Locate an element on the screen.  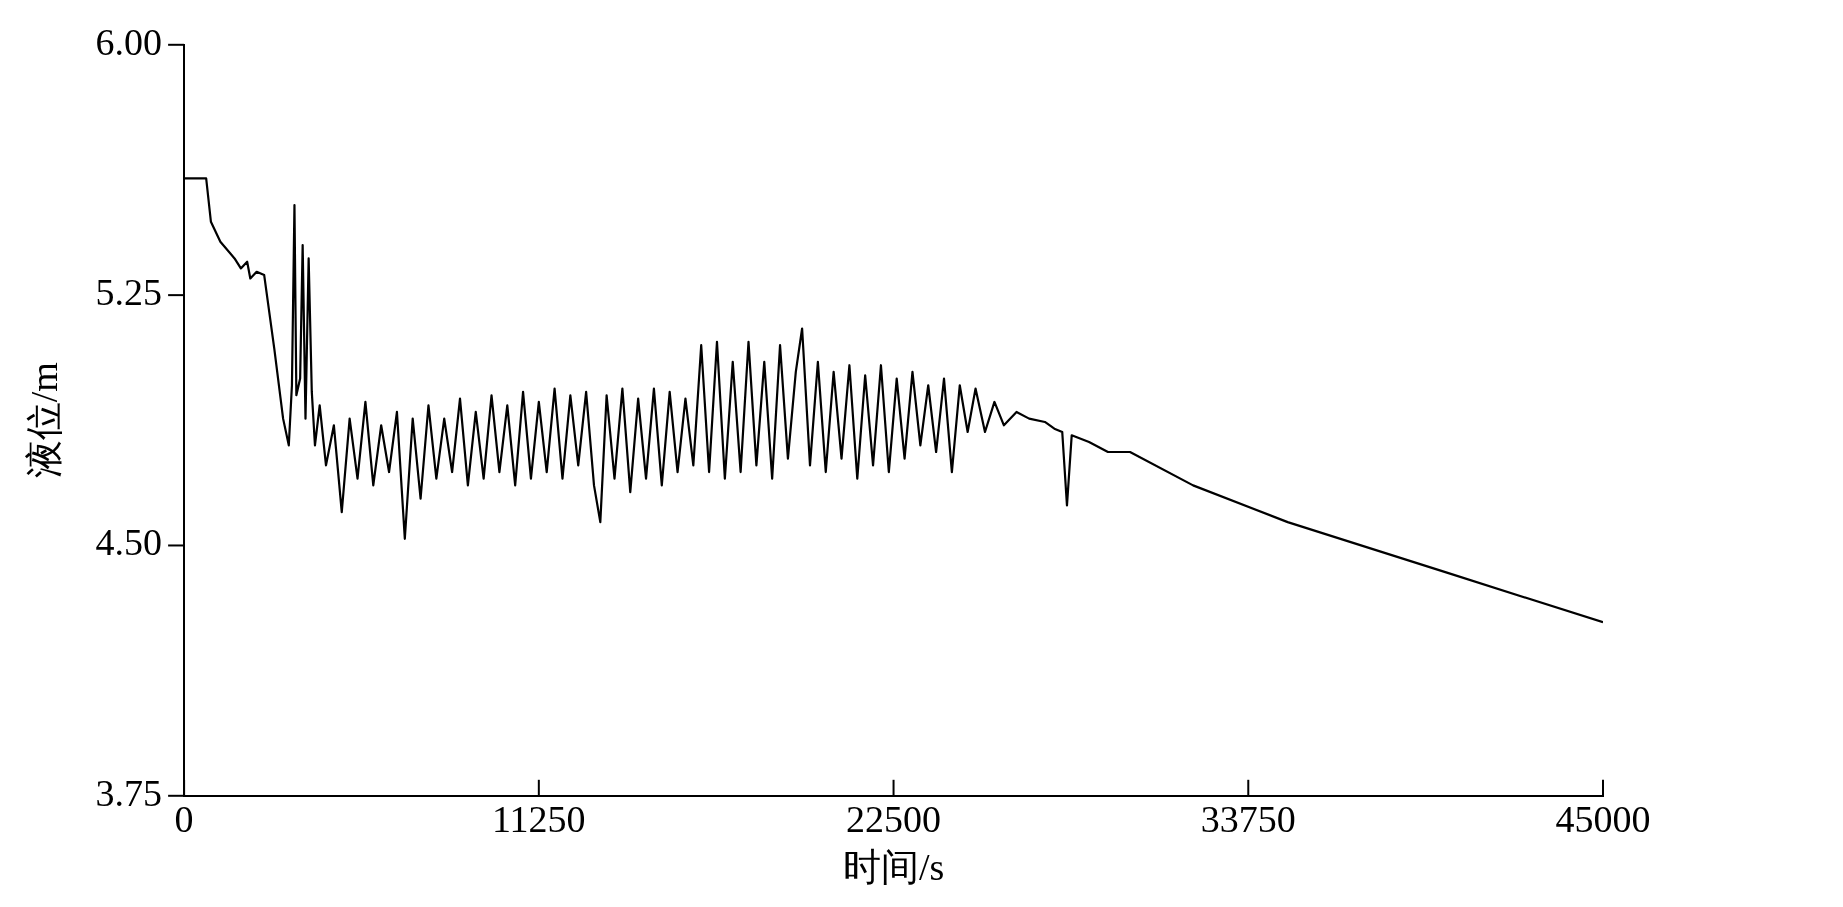
x-tick-label: 45000 is located at coordinates (1603, 818).